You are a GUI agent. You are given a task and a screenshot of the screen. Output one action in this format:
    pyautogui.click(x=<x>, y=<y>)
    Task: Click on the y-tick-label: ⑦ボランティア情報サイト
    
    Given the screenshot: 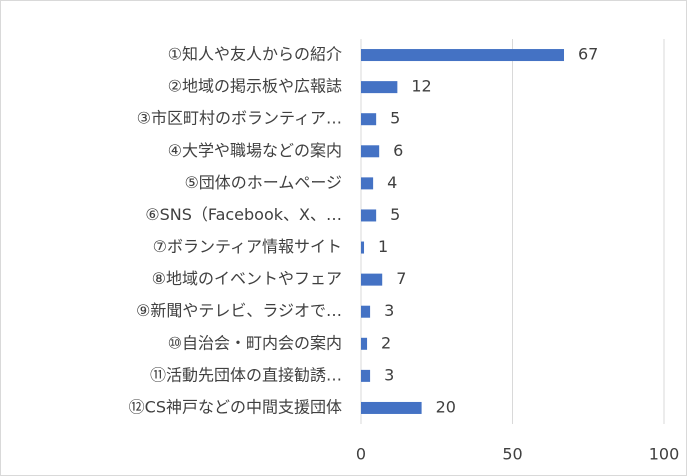 What is the action you would take?
    pyautogui.click(x=247, y=246)
    